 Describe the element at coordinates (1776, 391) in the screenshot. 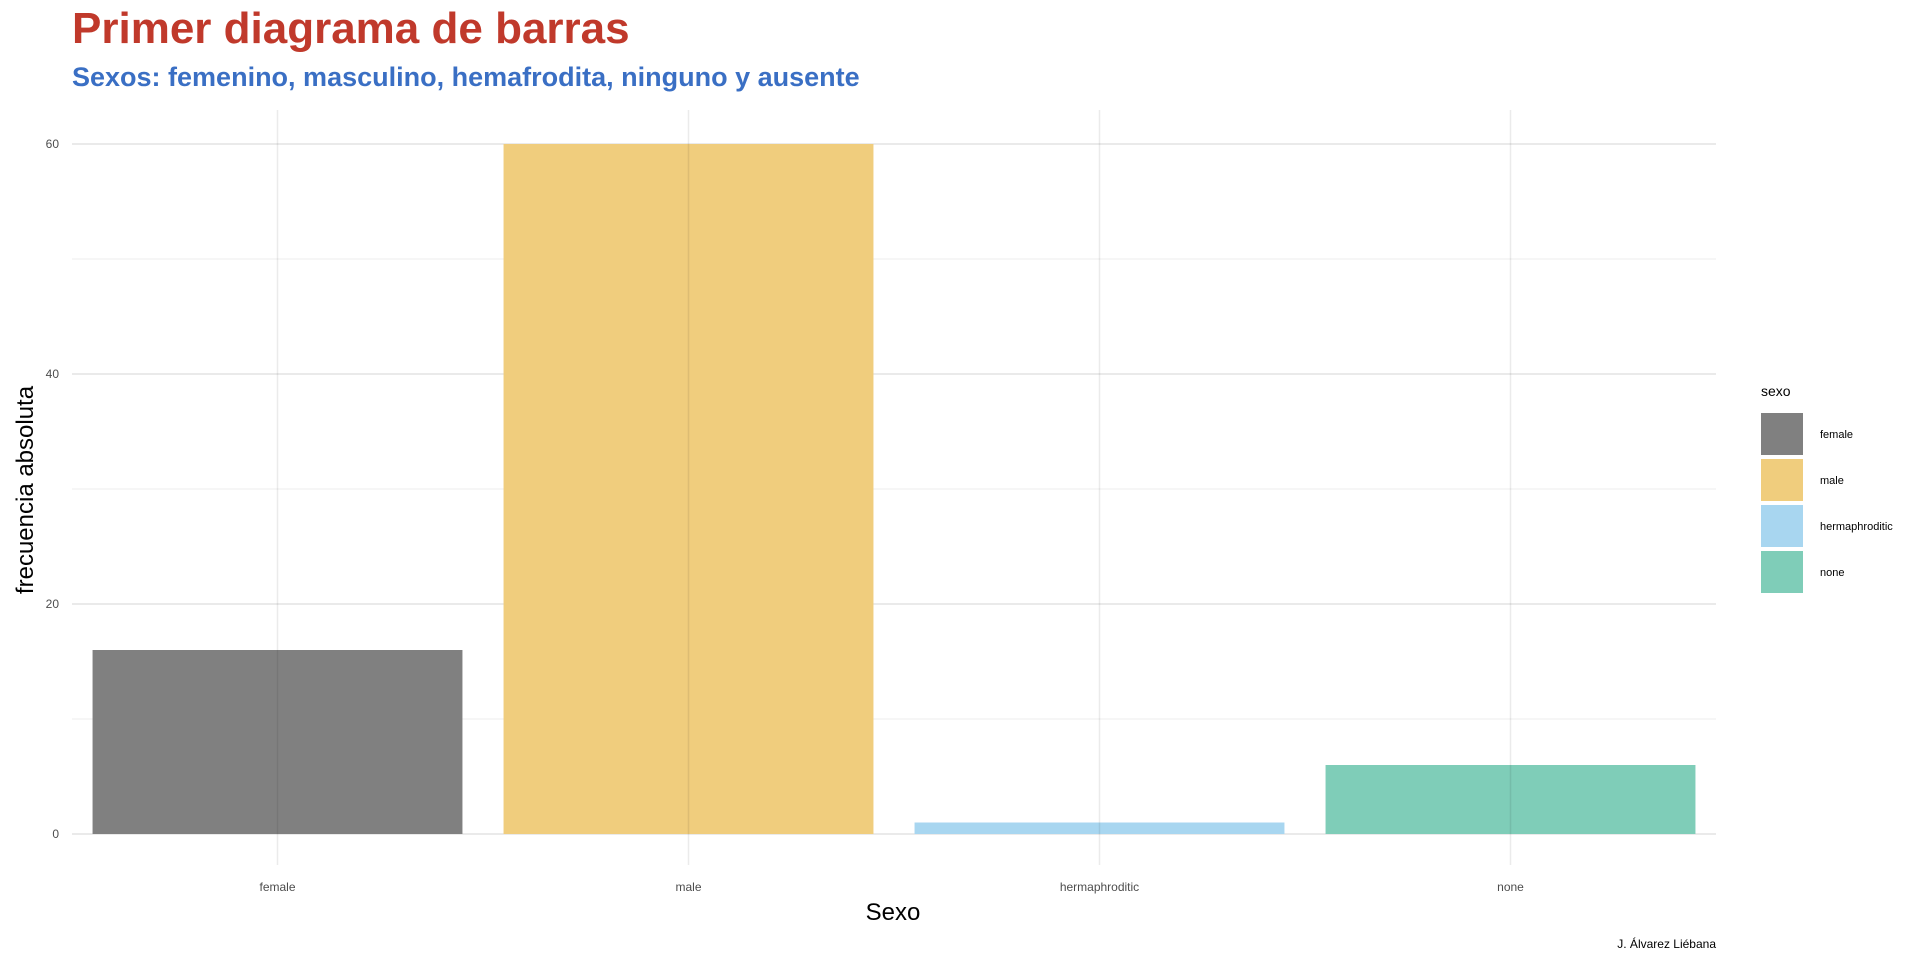

I see `legend-title: sexo` at that location.